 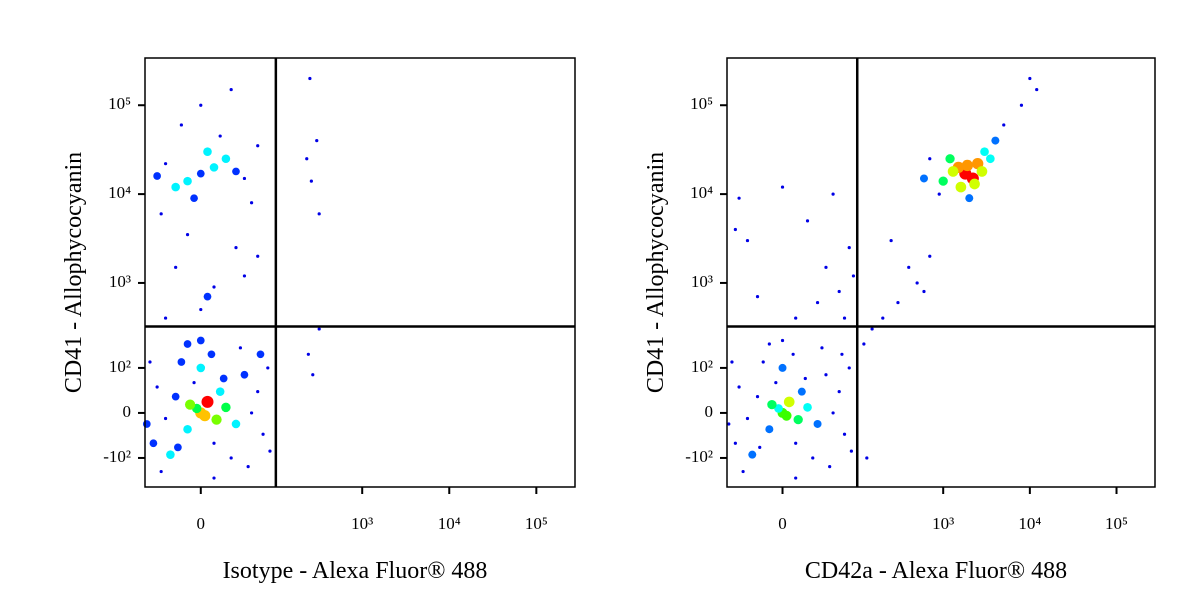 What do you see at coordinates (120, 366) in the screenshot?
I see `y-tick-label: 10²` at bounding box center [120, 366].